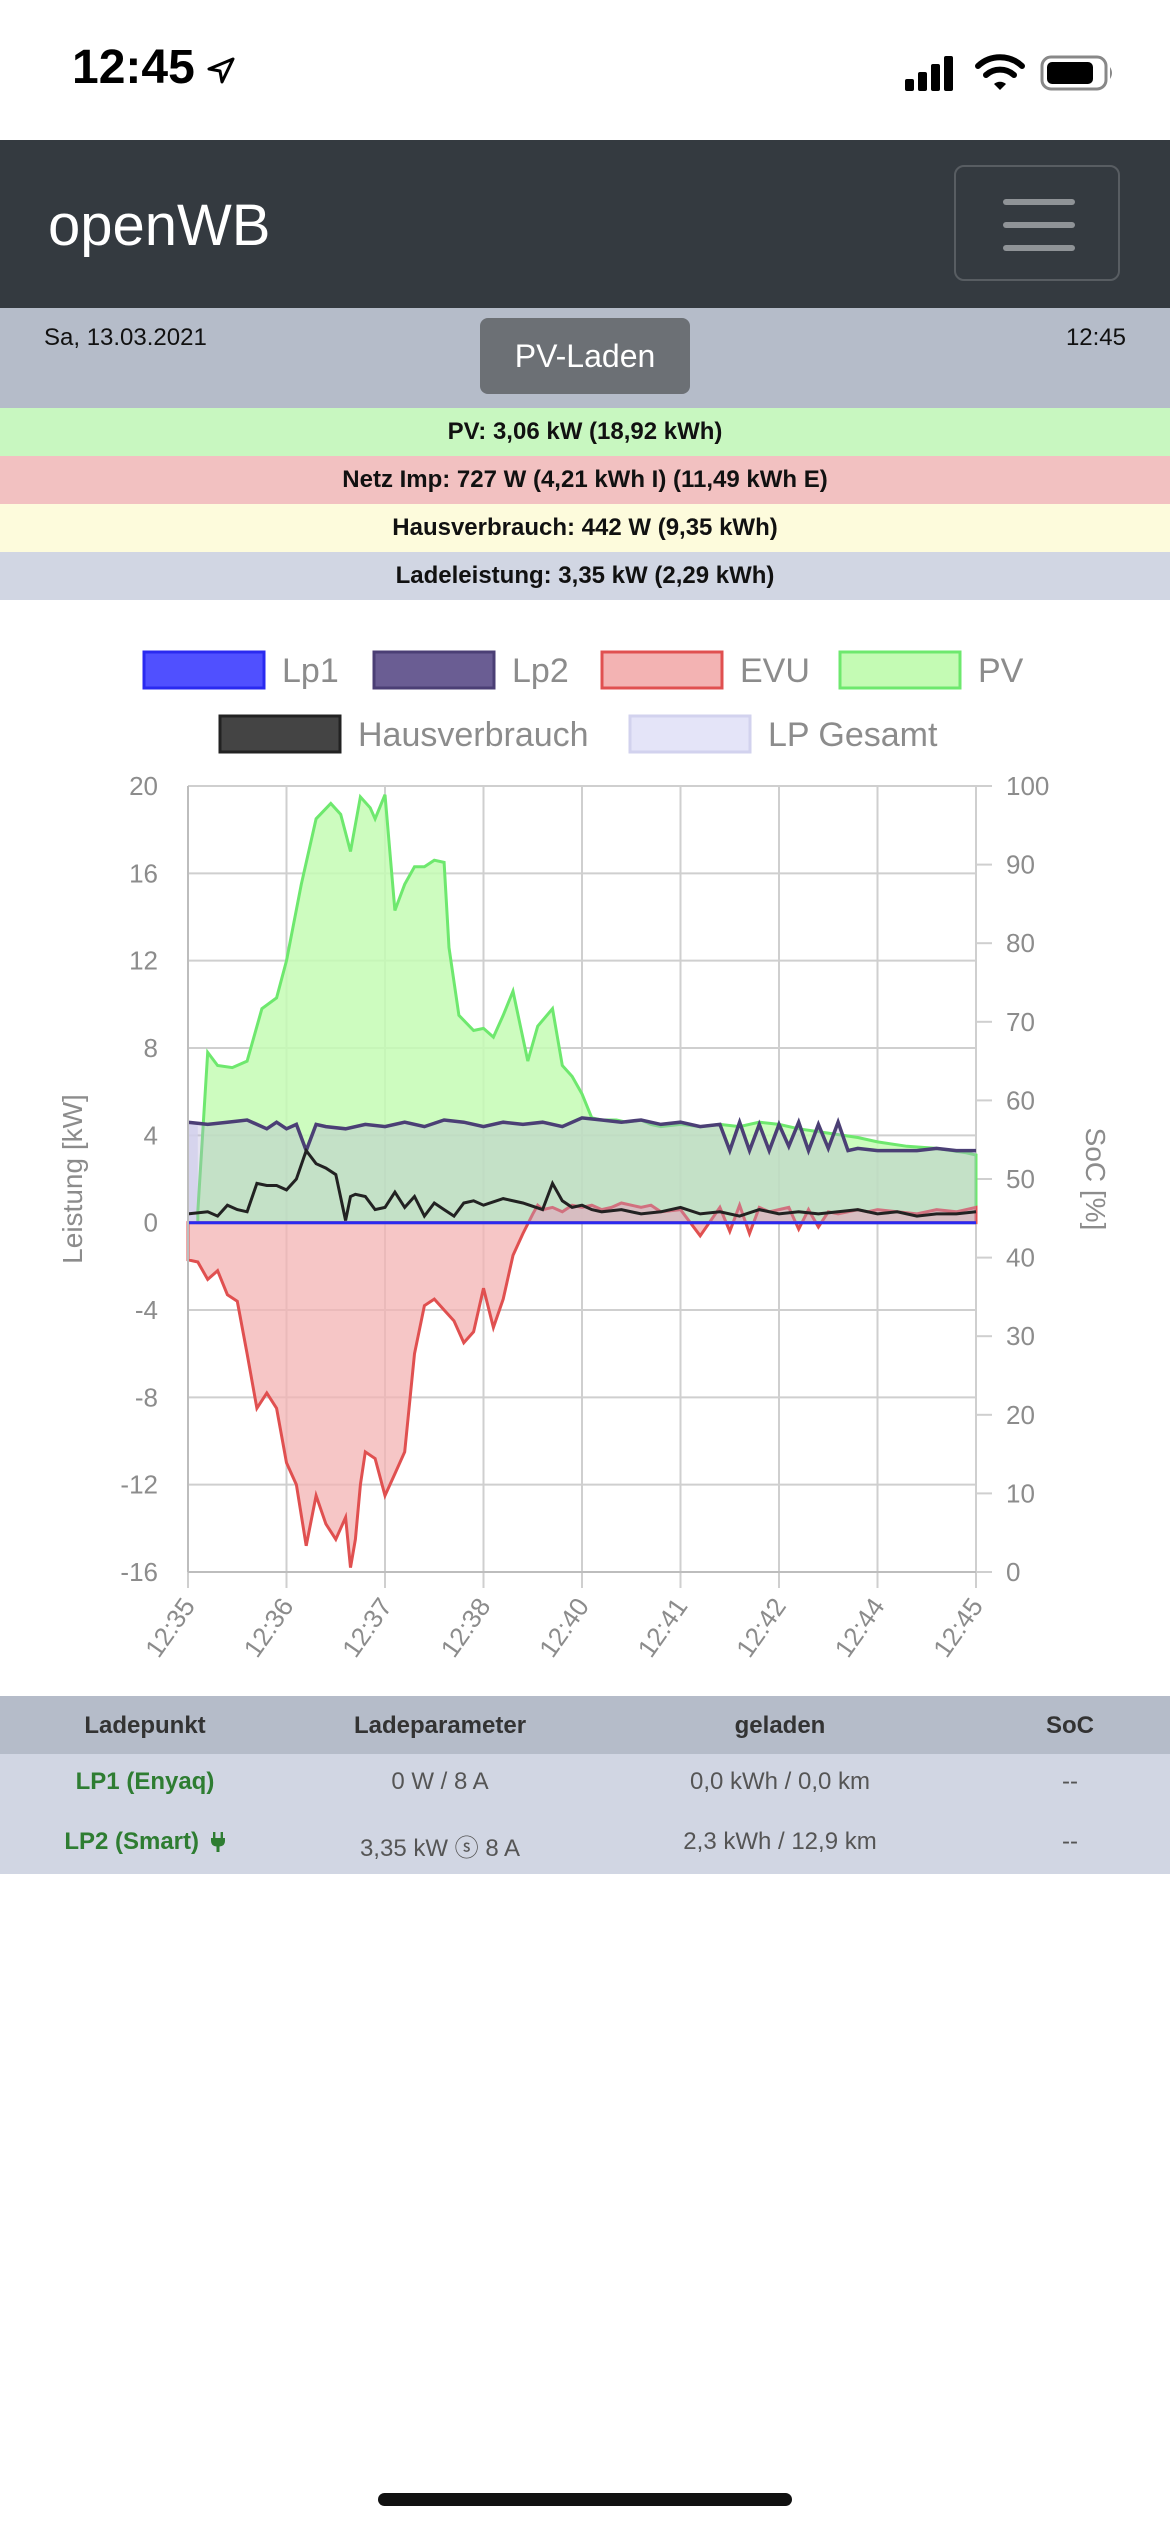 The image size is (1170, 2532). I want to click on x-tick-label-6: 12:42, so click(761, 1627).